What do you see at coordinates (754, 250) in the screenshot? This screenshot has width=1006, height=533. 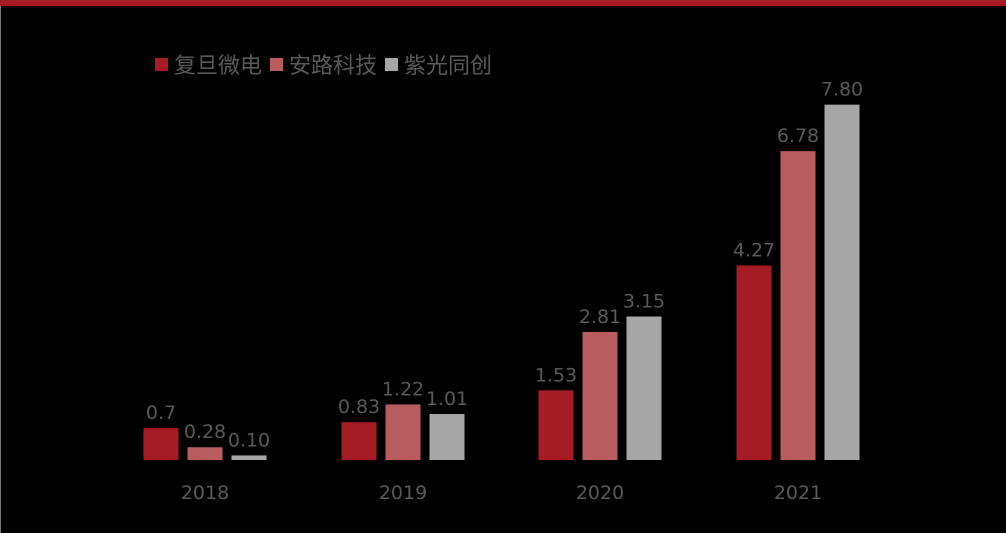 I see `data-label: 4.27` at bounding box center [754, 250].